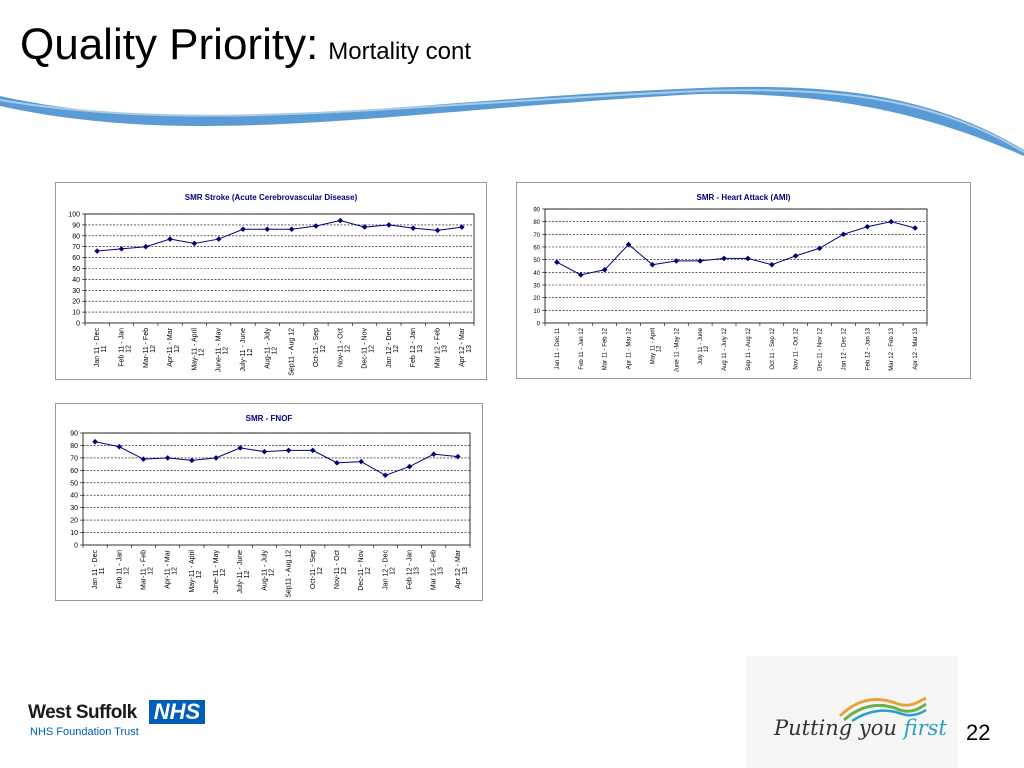 The height and width of the screenshot is (768, 1024). What do you see at coordinates (558, 348) in the screenshot?
I see `svg-text: Jan 11 - Dec 11` at bounding box center [558, 348].